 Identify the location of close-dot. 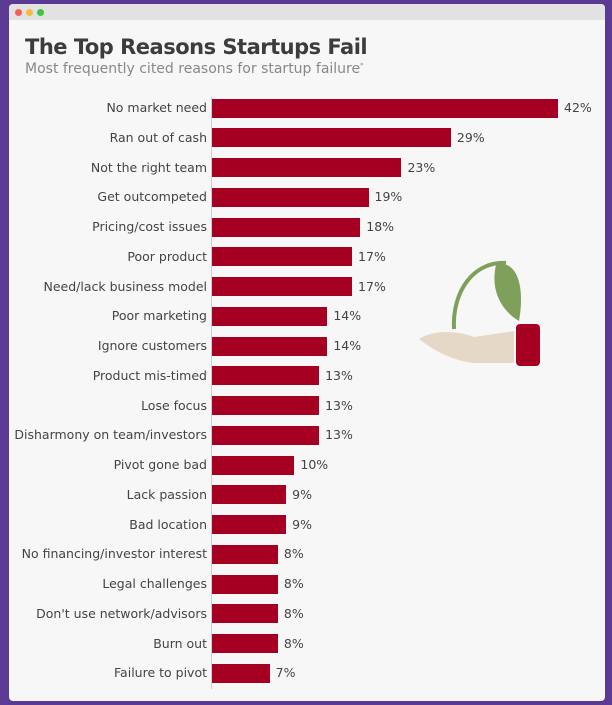
(18, 12).